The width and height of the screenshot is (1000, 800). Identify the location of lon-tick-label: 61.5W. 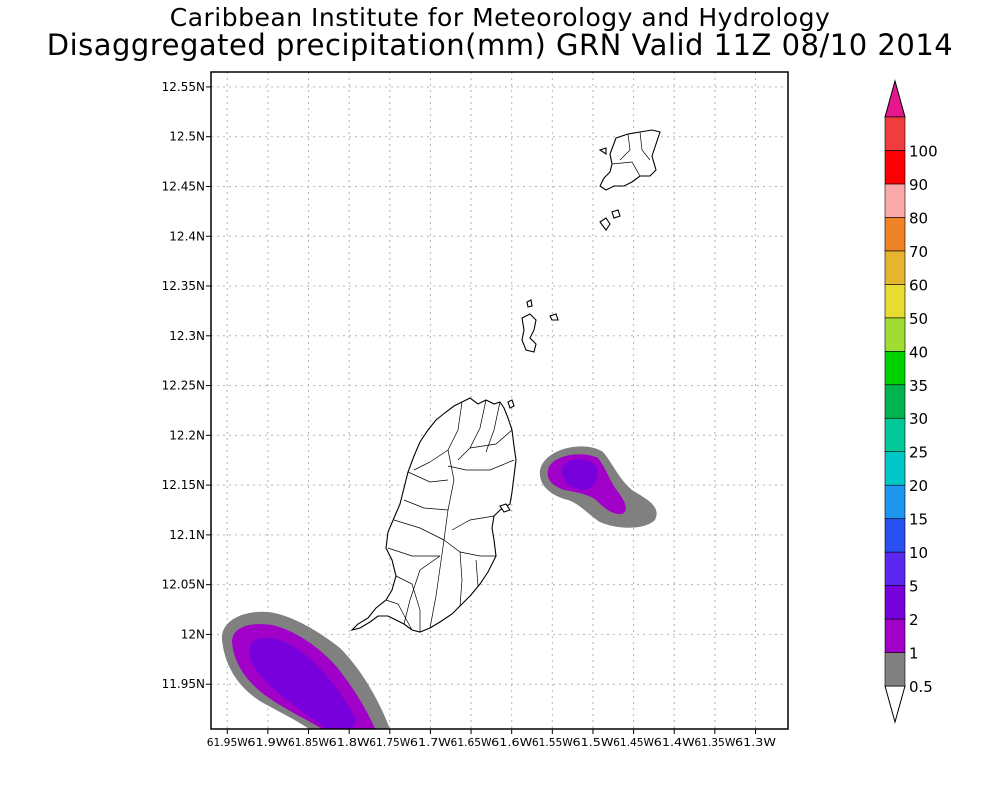
(592, 742).